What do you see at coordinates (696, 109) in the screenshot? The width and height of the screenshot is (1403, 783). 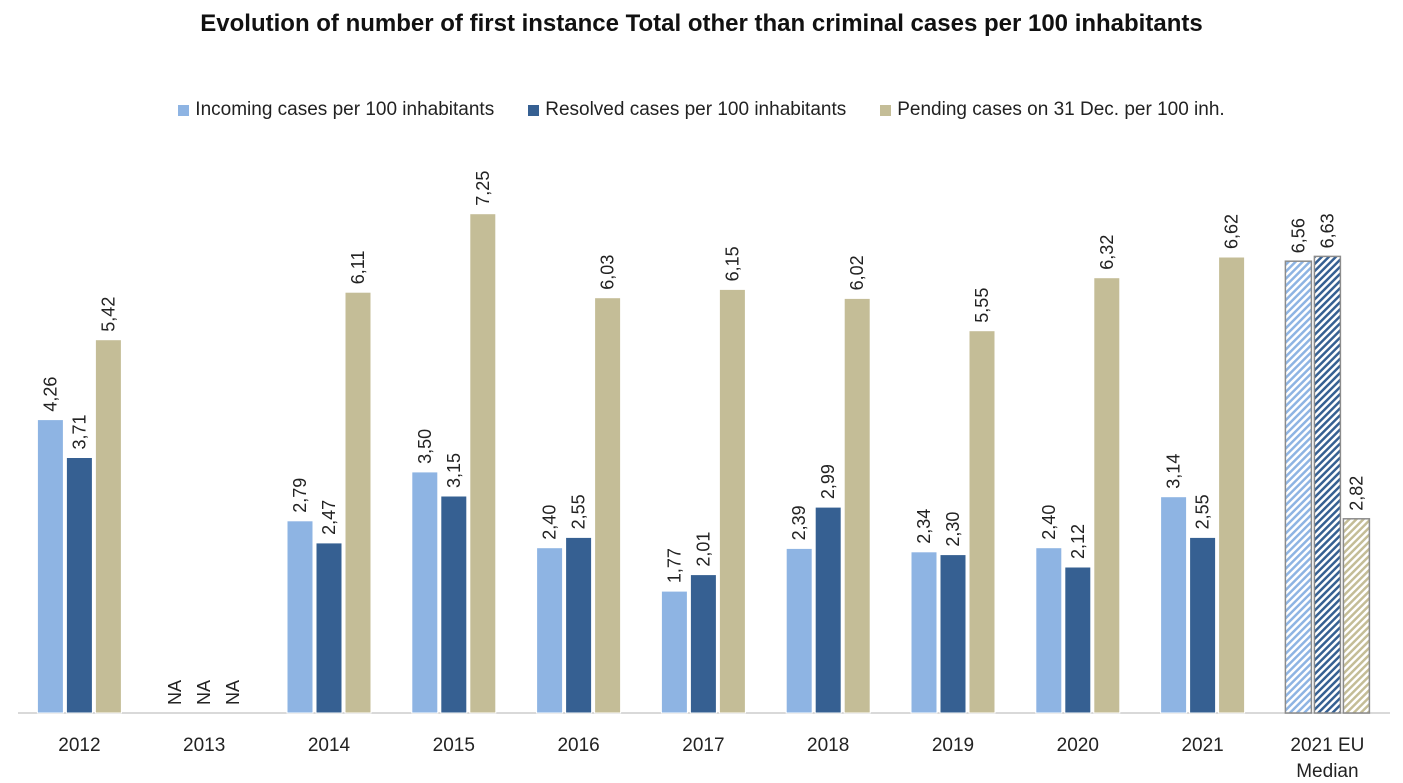 I see `legend-label-resolved: Resolved cases per 100 inhabitants` at bounding box center [696, 109].